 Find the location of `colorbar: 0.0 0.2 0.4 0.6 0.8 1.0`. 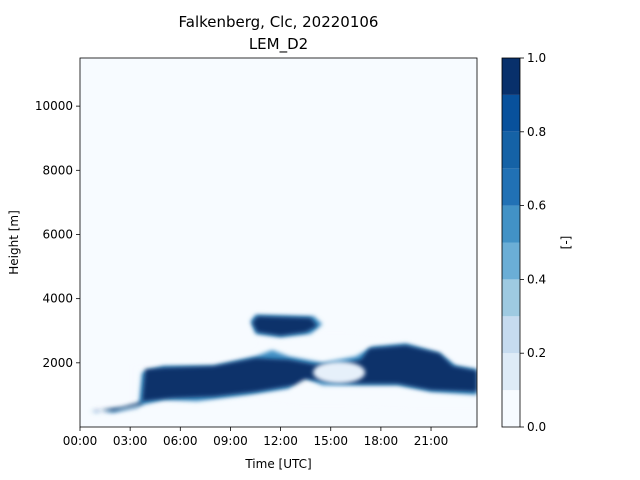

colorbar: 0.0 0.2 0.4 0.6 0.8 1.0 is located at coordinates (523, 242).